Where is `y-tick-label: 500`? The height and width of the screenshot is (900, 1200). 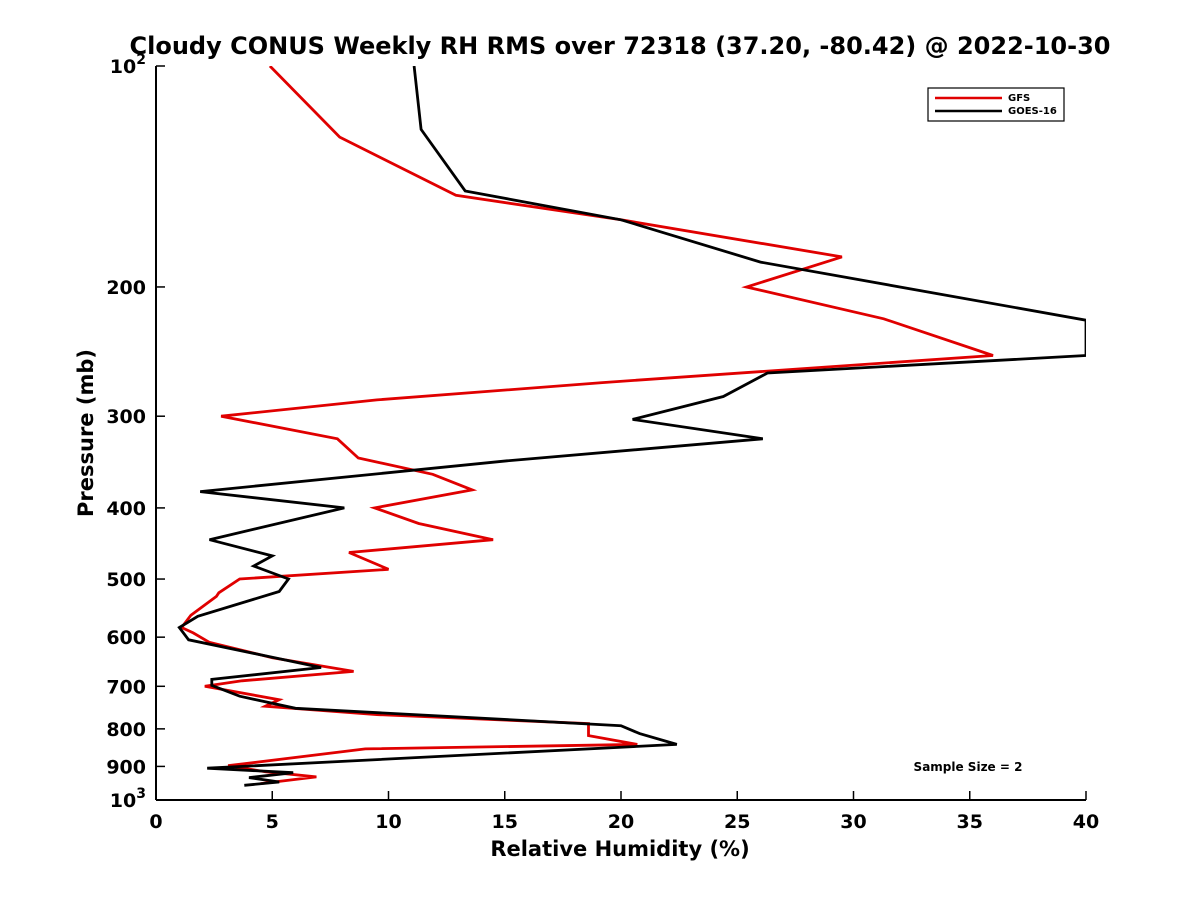
y-tick-label: 500 is located at coordinates (126, 580).